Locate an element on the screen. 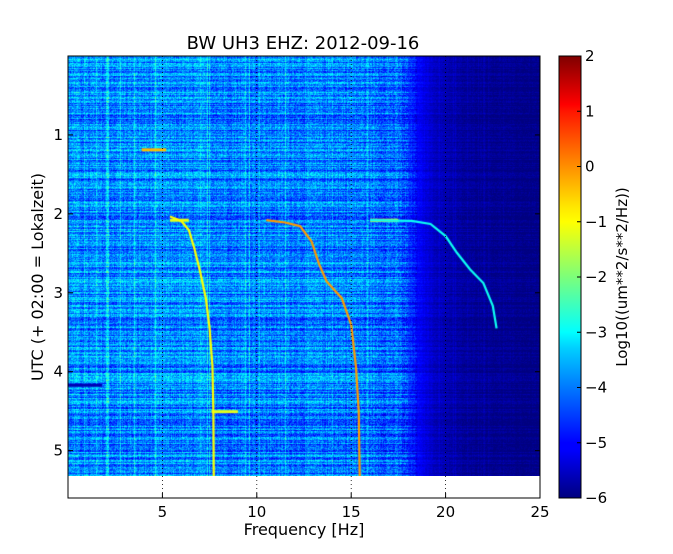 The width and height of the screenshot is (673, 554). x-tick-label: 20 is located at coordinates (445, 512).